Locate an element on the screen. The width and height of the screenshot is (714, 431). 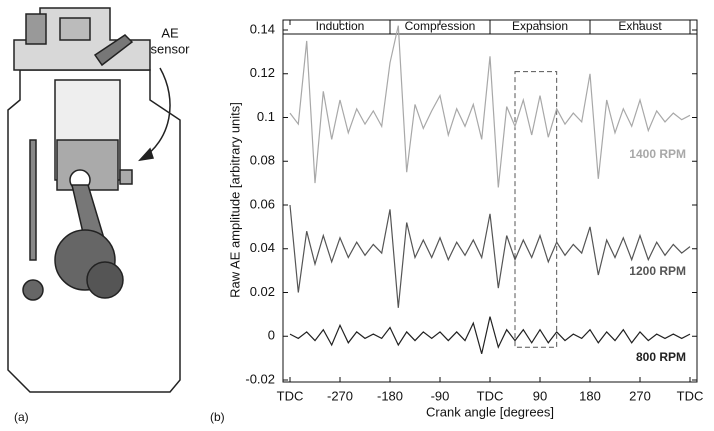
y-tick-label: 0.1 is located at coordinates (266, 116).